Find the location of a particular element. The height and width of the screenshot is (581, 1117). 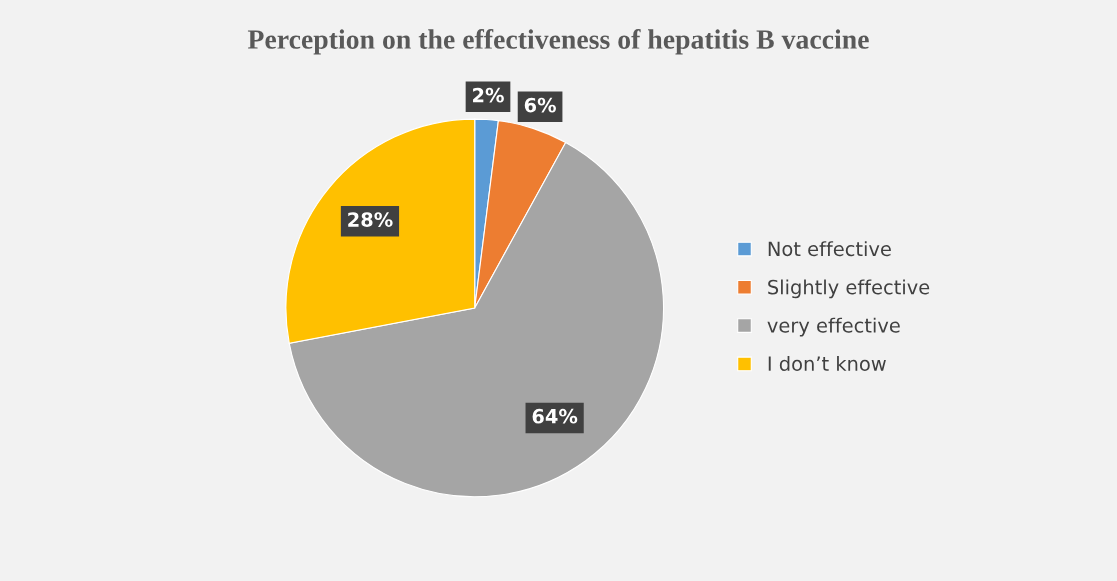

data-label: 6% is located at coordinates (540, 105).